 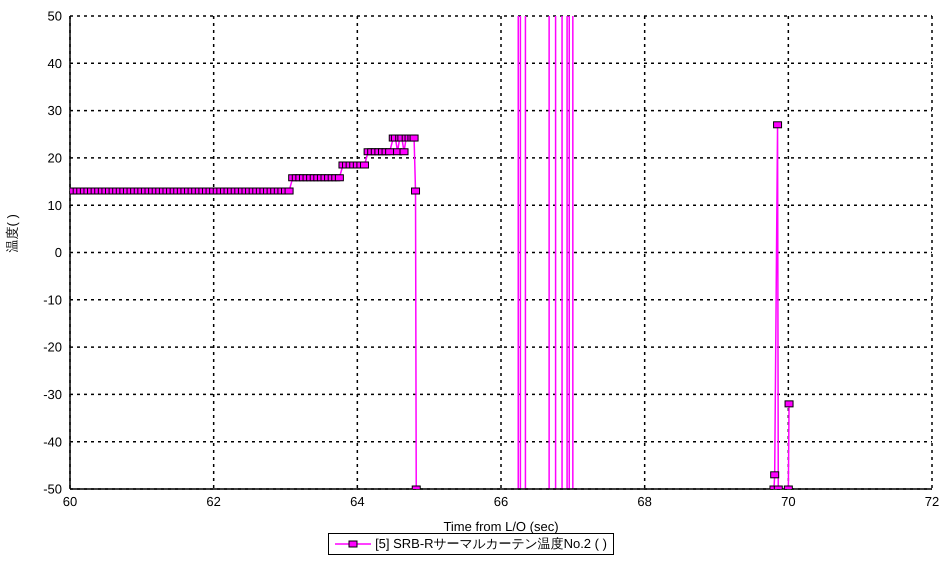 What do you see at coordinates (501, 526) in the screenshot?
I see `x-axis-title: Time from L/O (sec)` at bounding box center [501, 526].